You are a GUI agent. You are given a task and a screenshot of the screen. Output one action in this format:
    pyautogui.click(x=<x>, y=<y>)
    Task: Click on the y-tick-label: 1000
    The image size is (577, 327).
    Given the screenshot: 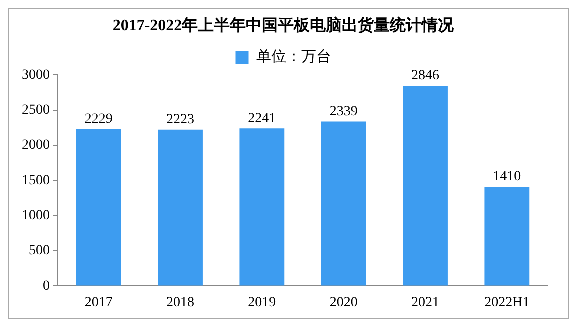 What is the action you would take?
    pyautogui.click(x=36, y=216)
    